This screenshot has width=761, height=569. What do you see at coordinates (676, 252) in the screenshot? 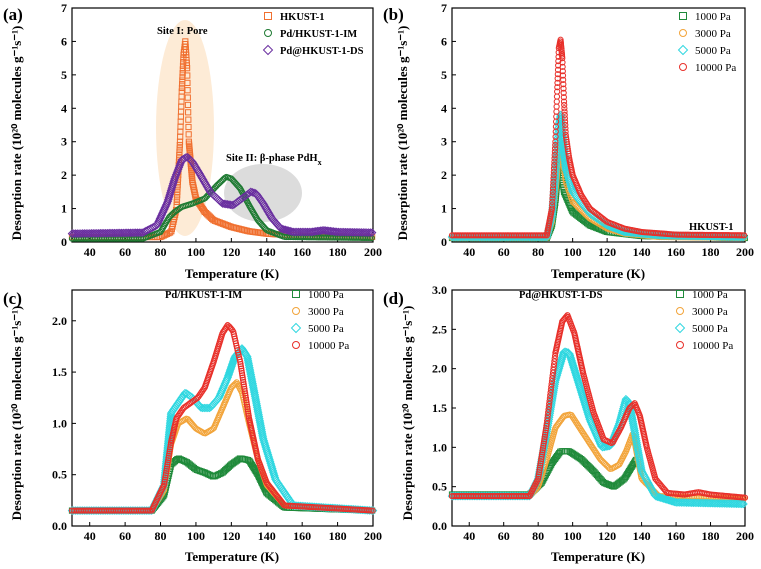
I see `x-tick-label: 160` at bounding box center [676, 252].